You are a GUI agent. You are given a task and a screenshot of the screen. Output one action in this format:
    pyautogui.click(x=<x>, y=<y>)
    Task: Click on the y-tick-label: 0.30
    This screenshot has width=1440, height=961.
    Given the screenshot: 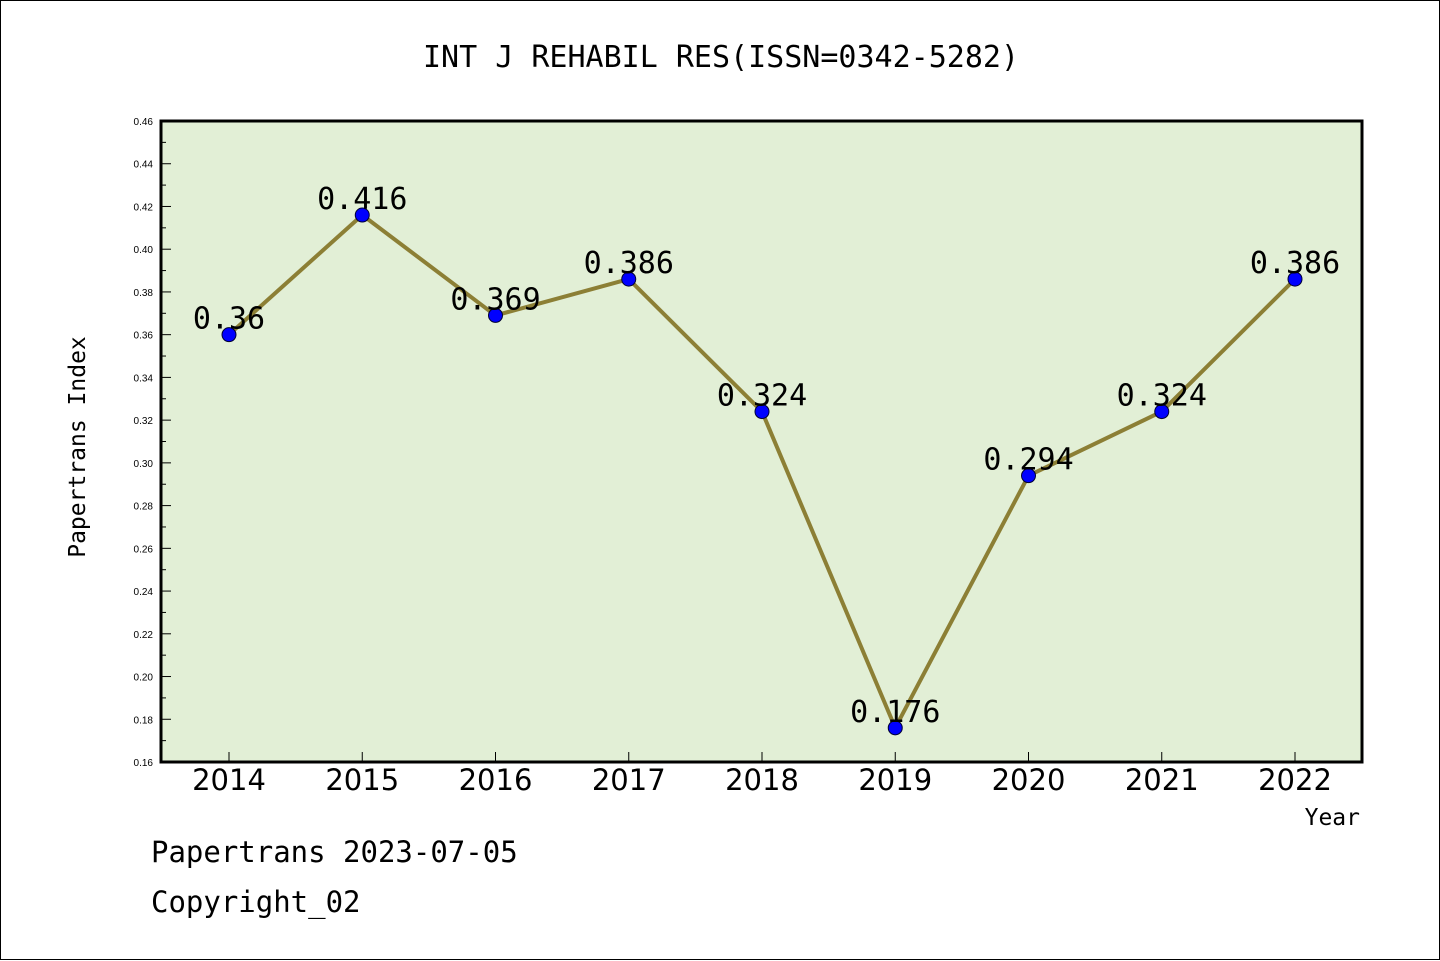 What is the action you would take?
    pyautogui.click(x=144, y=464)
    